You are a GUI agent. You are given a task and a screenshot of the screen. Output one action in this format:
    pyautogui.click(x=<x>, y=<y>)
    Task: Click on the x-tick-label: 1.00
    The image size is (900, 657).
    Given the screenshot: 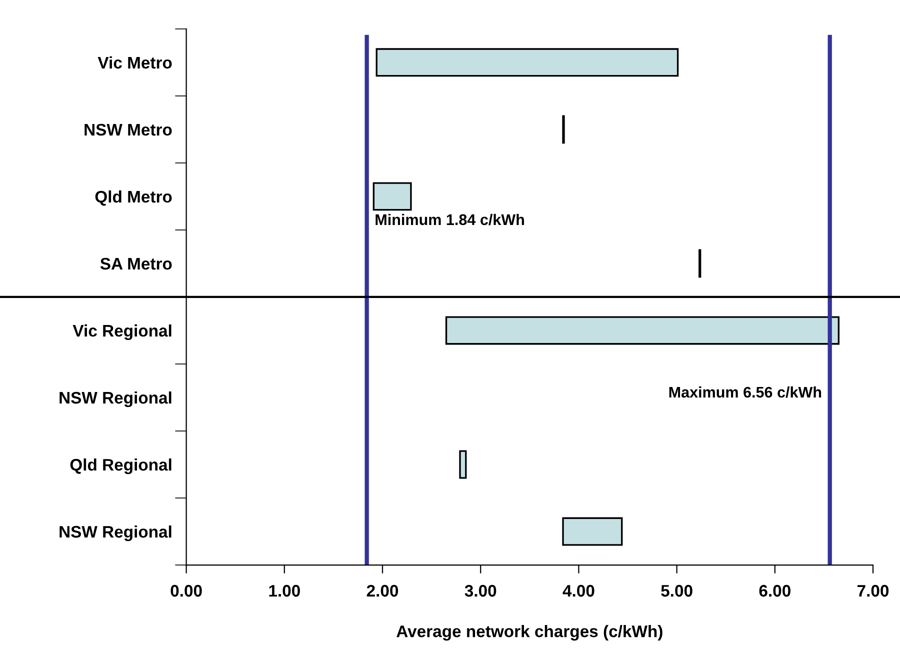 What is the action you would take?
    pyautogui.click(x=284, y=590)
    